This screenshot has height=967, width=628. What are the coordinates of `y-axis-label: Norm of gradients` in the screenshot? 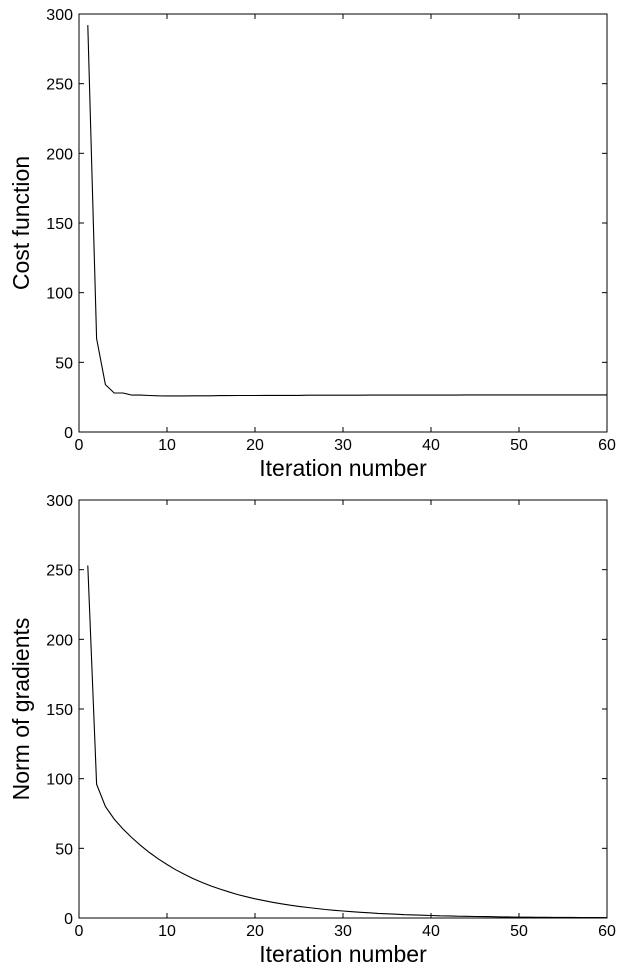 It's located at (21, 709).